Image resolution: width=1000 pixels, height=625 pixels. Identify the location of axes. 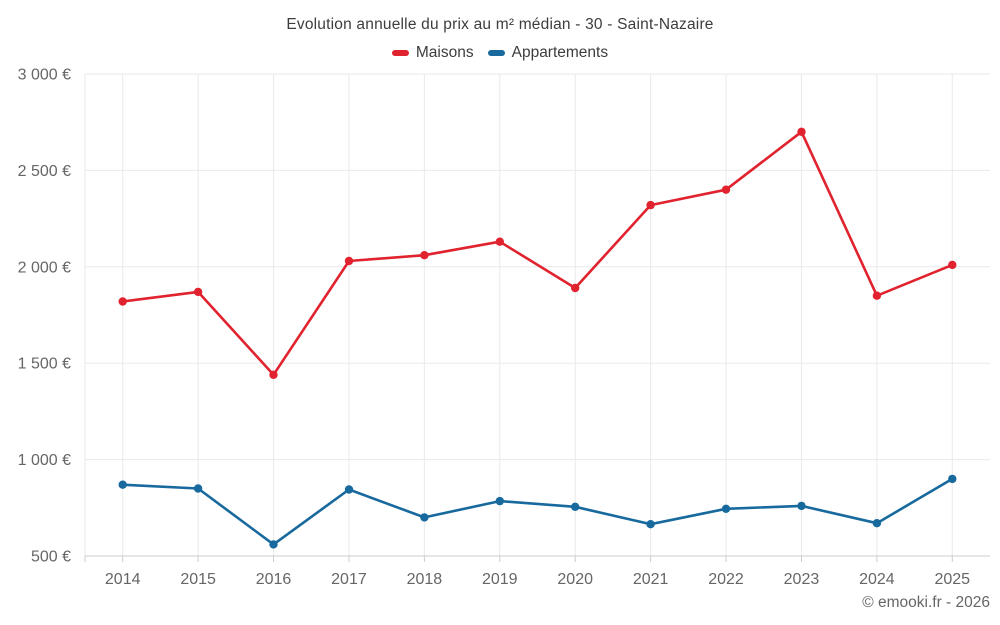
(537, 558).